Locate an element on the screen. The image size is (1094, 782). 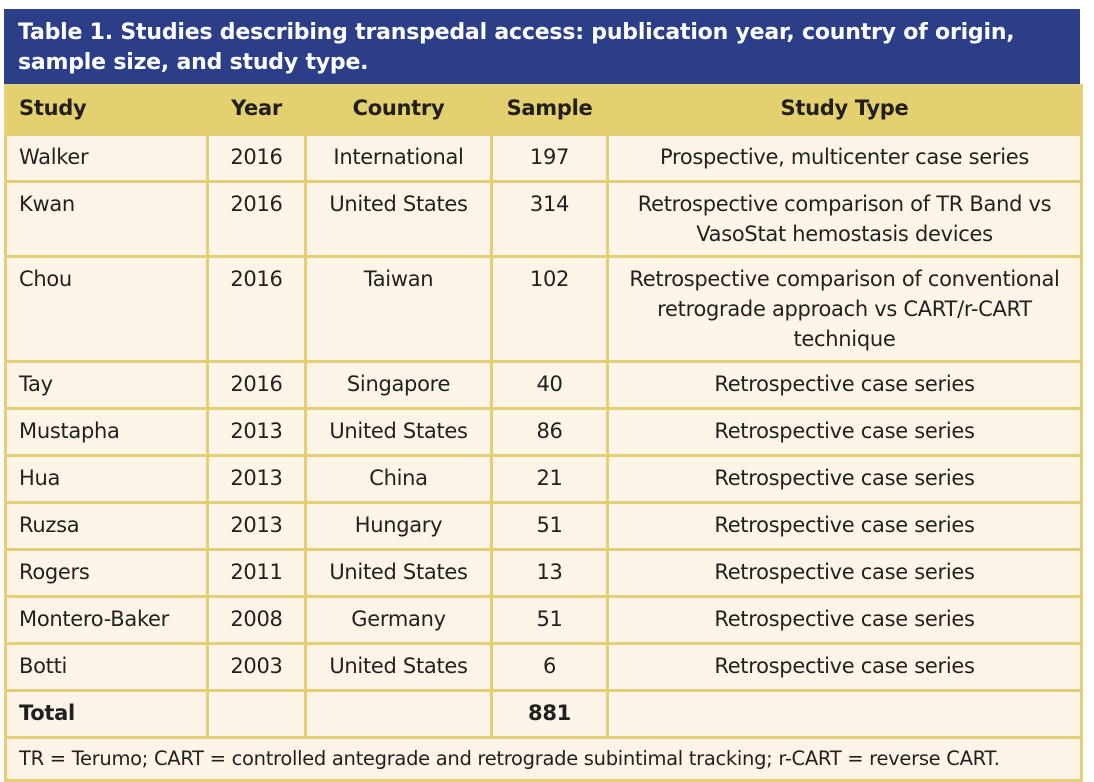
cell-sample: 6 is located at coordinates (549, 667).